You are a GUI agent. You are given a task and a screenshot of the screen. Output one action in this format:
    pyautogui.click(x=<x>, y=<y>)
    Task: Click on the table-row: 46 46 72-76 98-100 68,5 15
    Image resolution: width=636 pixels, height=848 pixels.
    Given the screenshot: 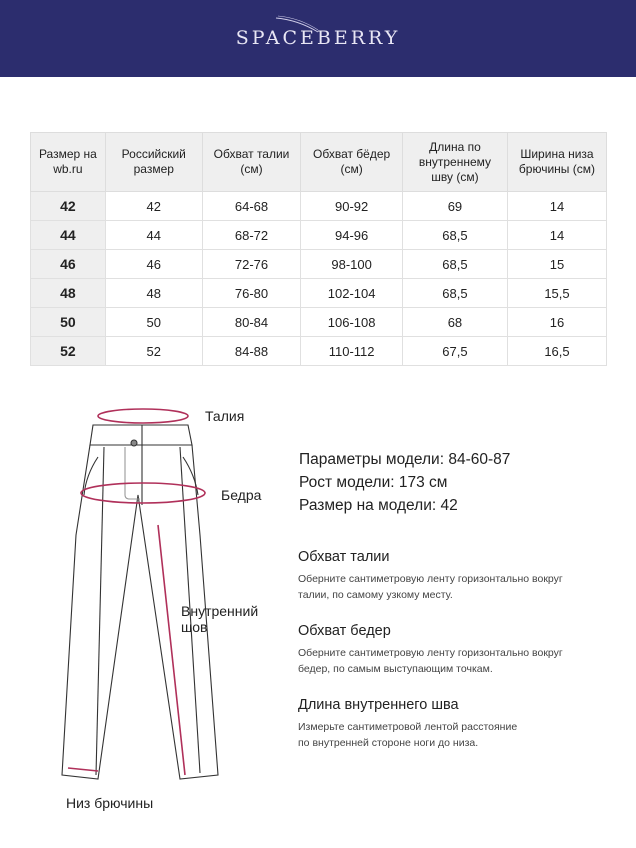 What is the action you would take?
    pyautogui.click(x=319, y=264)
    